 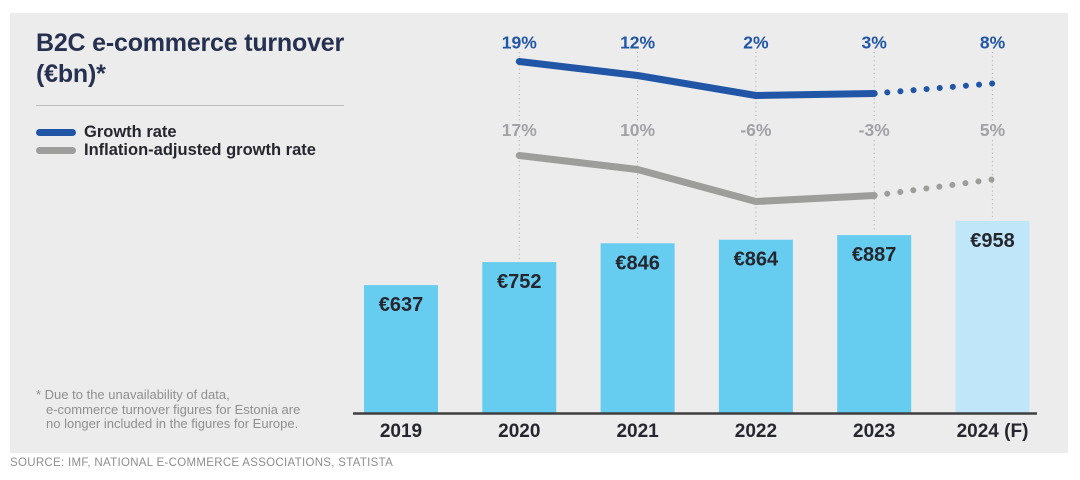 What do you see at coordinates (637, 263) in the screenshot?
I see `svg-text: €846` at bounding box center [637, 263].